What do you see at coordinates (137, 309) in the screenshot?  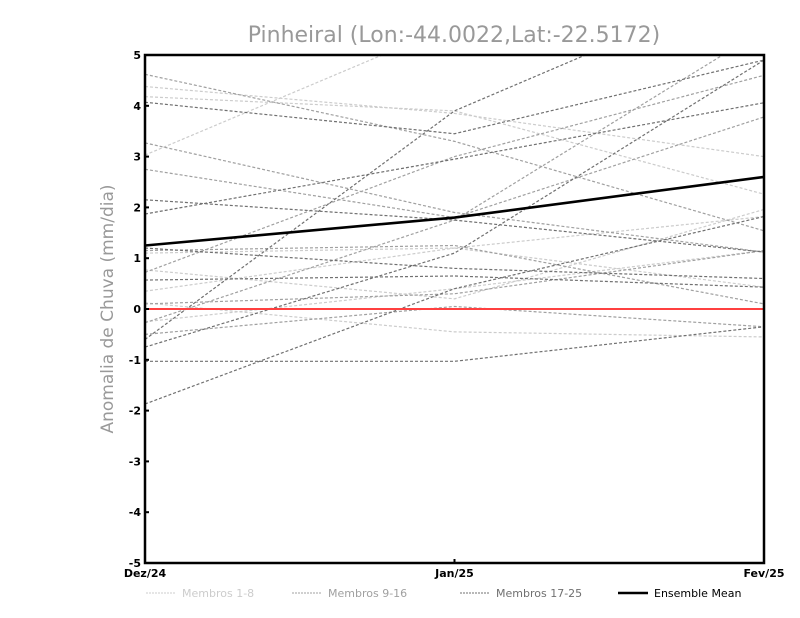 I see `y-tick-label: 0` at bounding box center [137, 309].